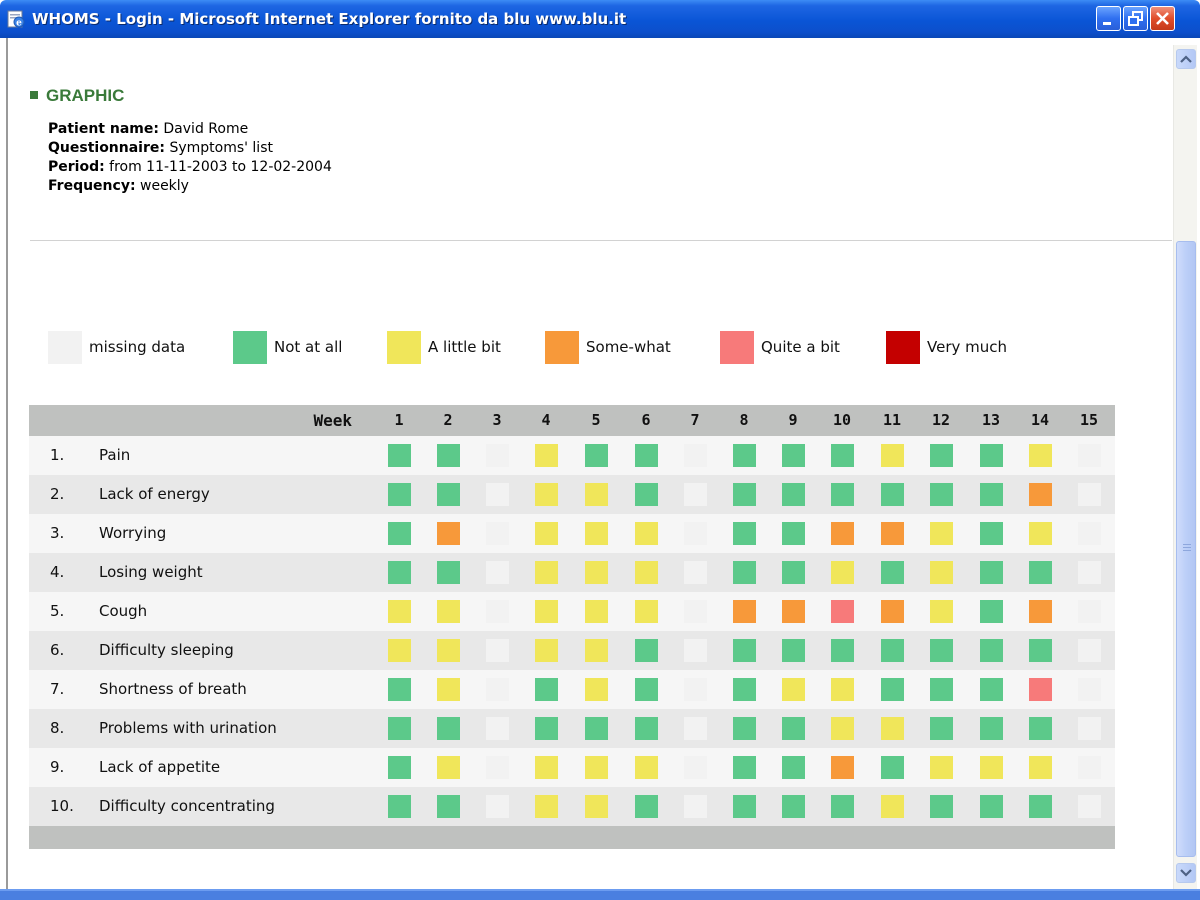 The width and height of the screenshot is (1200, 900). What do you see at coordinates (62, 806) in the screenshot?
I see `row-number: 10.` at bounding box center [62, 806].